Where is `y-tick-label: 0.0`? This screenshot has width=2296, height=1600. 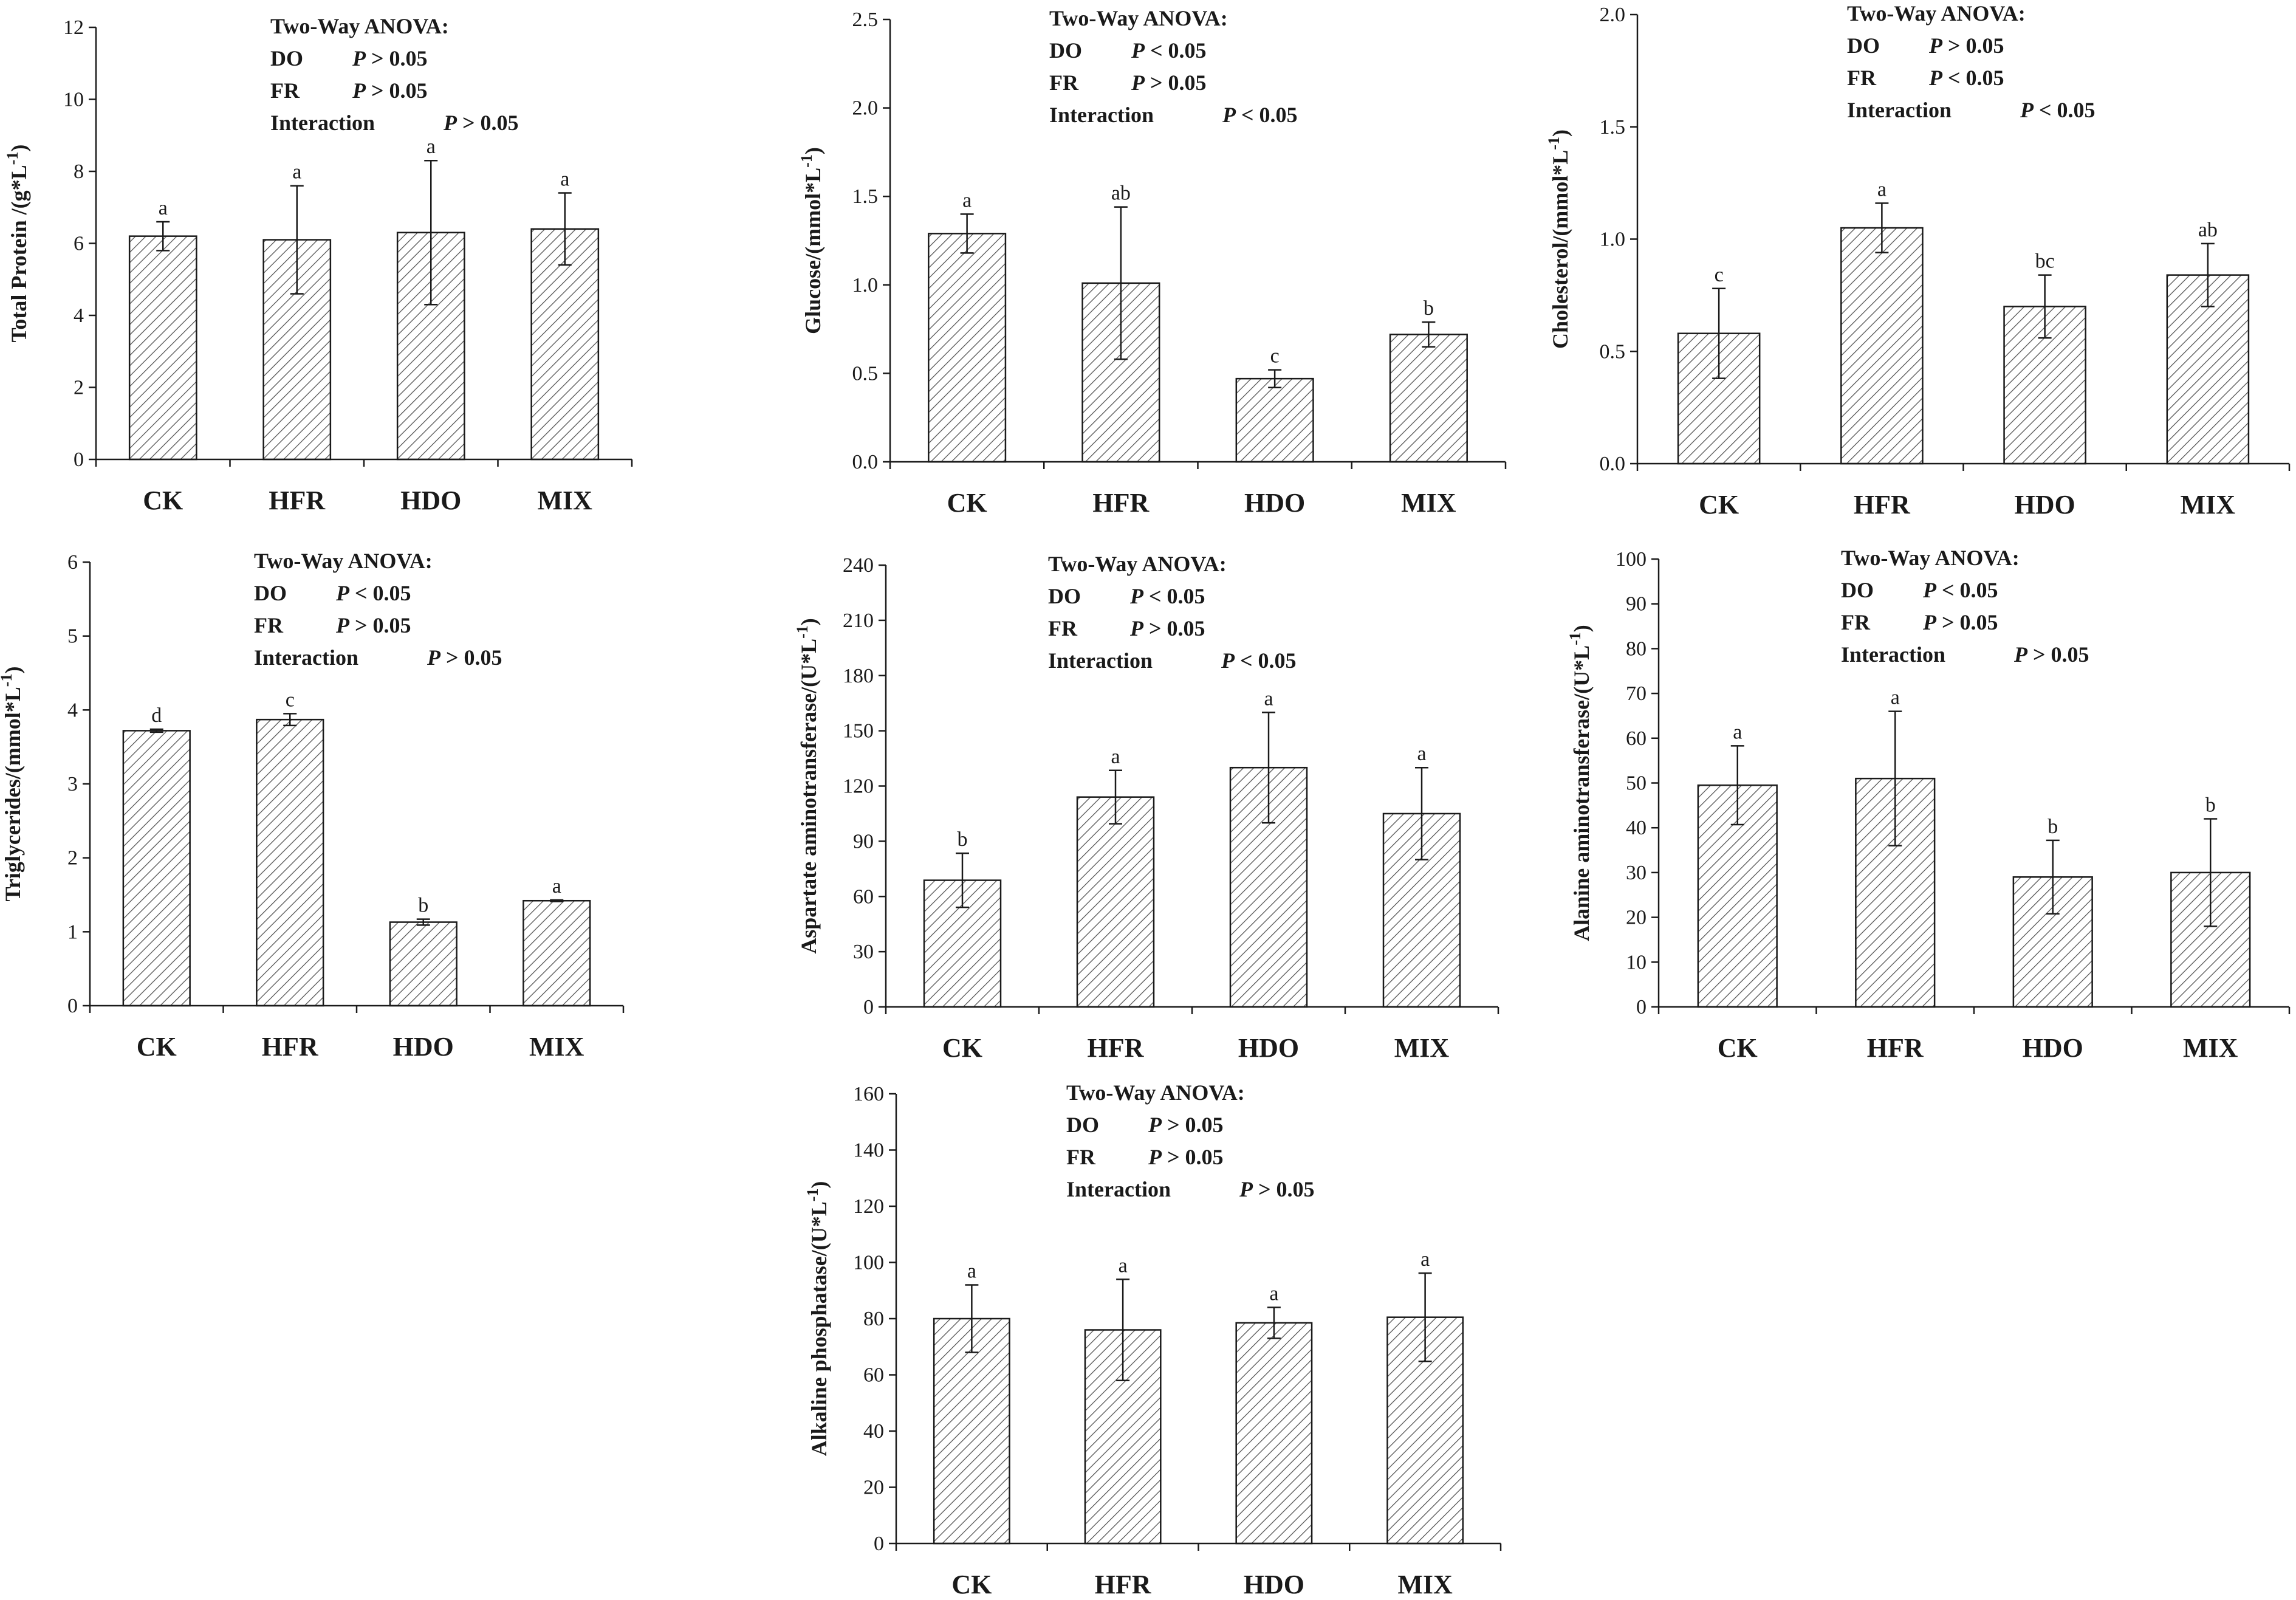
y-tick-label: 0.0 is located at coordinates (1613, 464).